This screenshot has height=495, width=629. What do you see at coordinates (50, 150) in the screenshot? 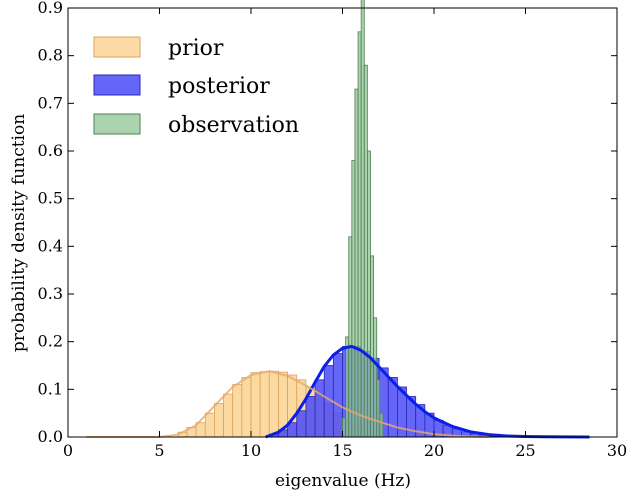
I see `y-tick-label: 0.6` at bounding box center [50, 150].